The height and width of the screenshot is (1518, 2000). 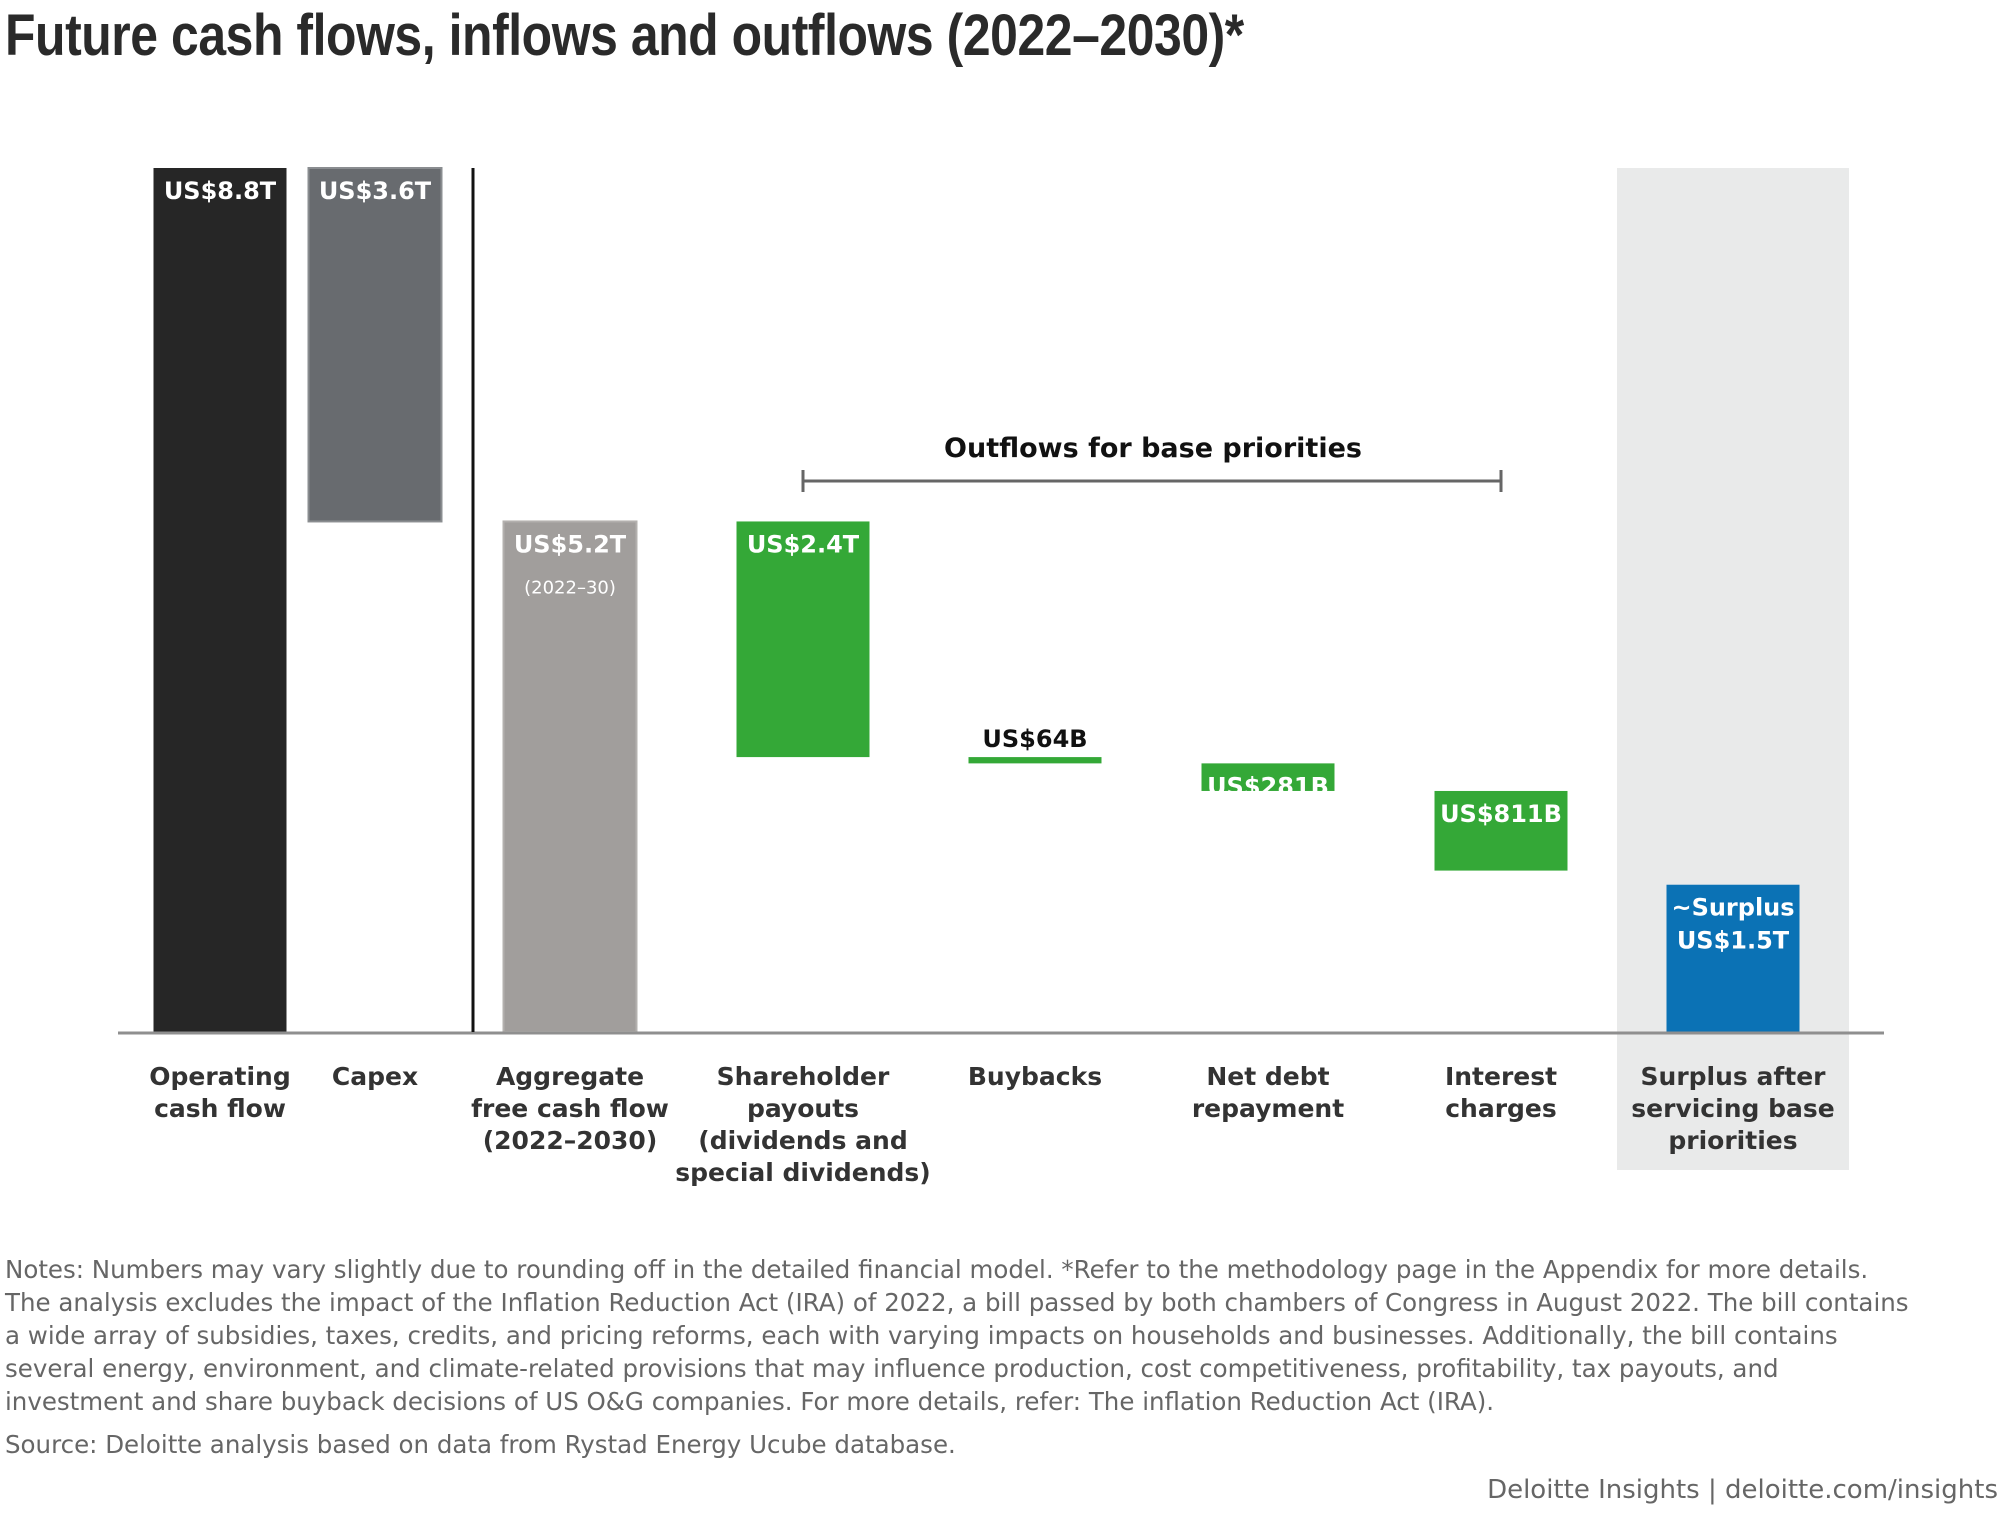 What do you see at coordinates (802, 1140) in the screenshot?
I see `category-label: (dividends and` at bounding box center [802, 1140].